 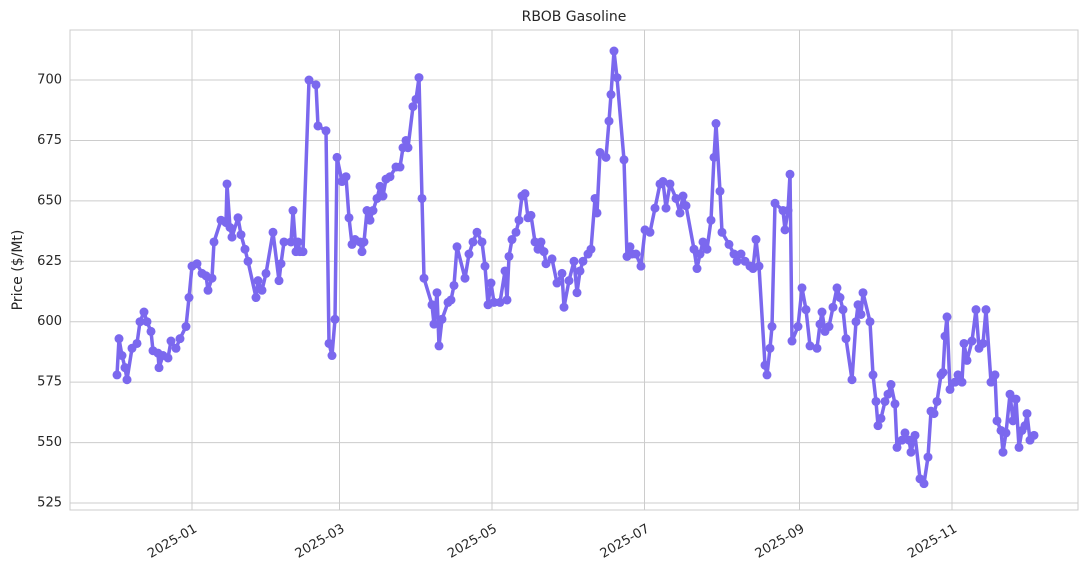 What do you see at coordinates (49, 140) in the screenshot?
I see `y-tick-label: 675` at bounding box center [49, 140].